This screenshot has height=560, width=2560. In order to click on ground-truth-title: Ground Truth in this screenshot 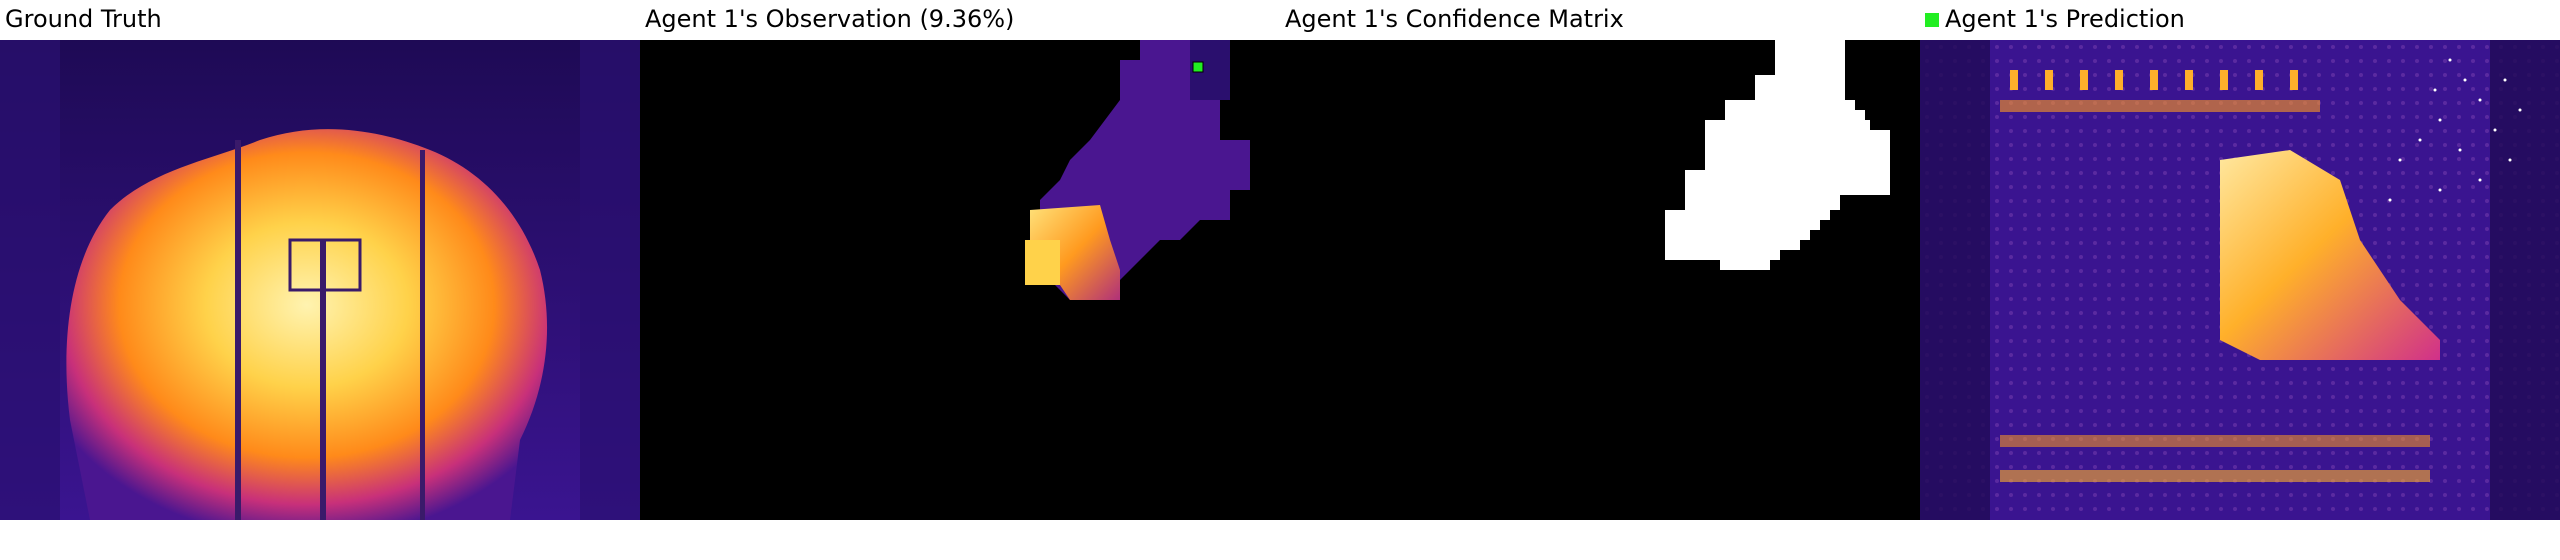, I will do `click(83, 19)`.